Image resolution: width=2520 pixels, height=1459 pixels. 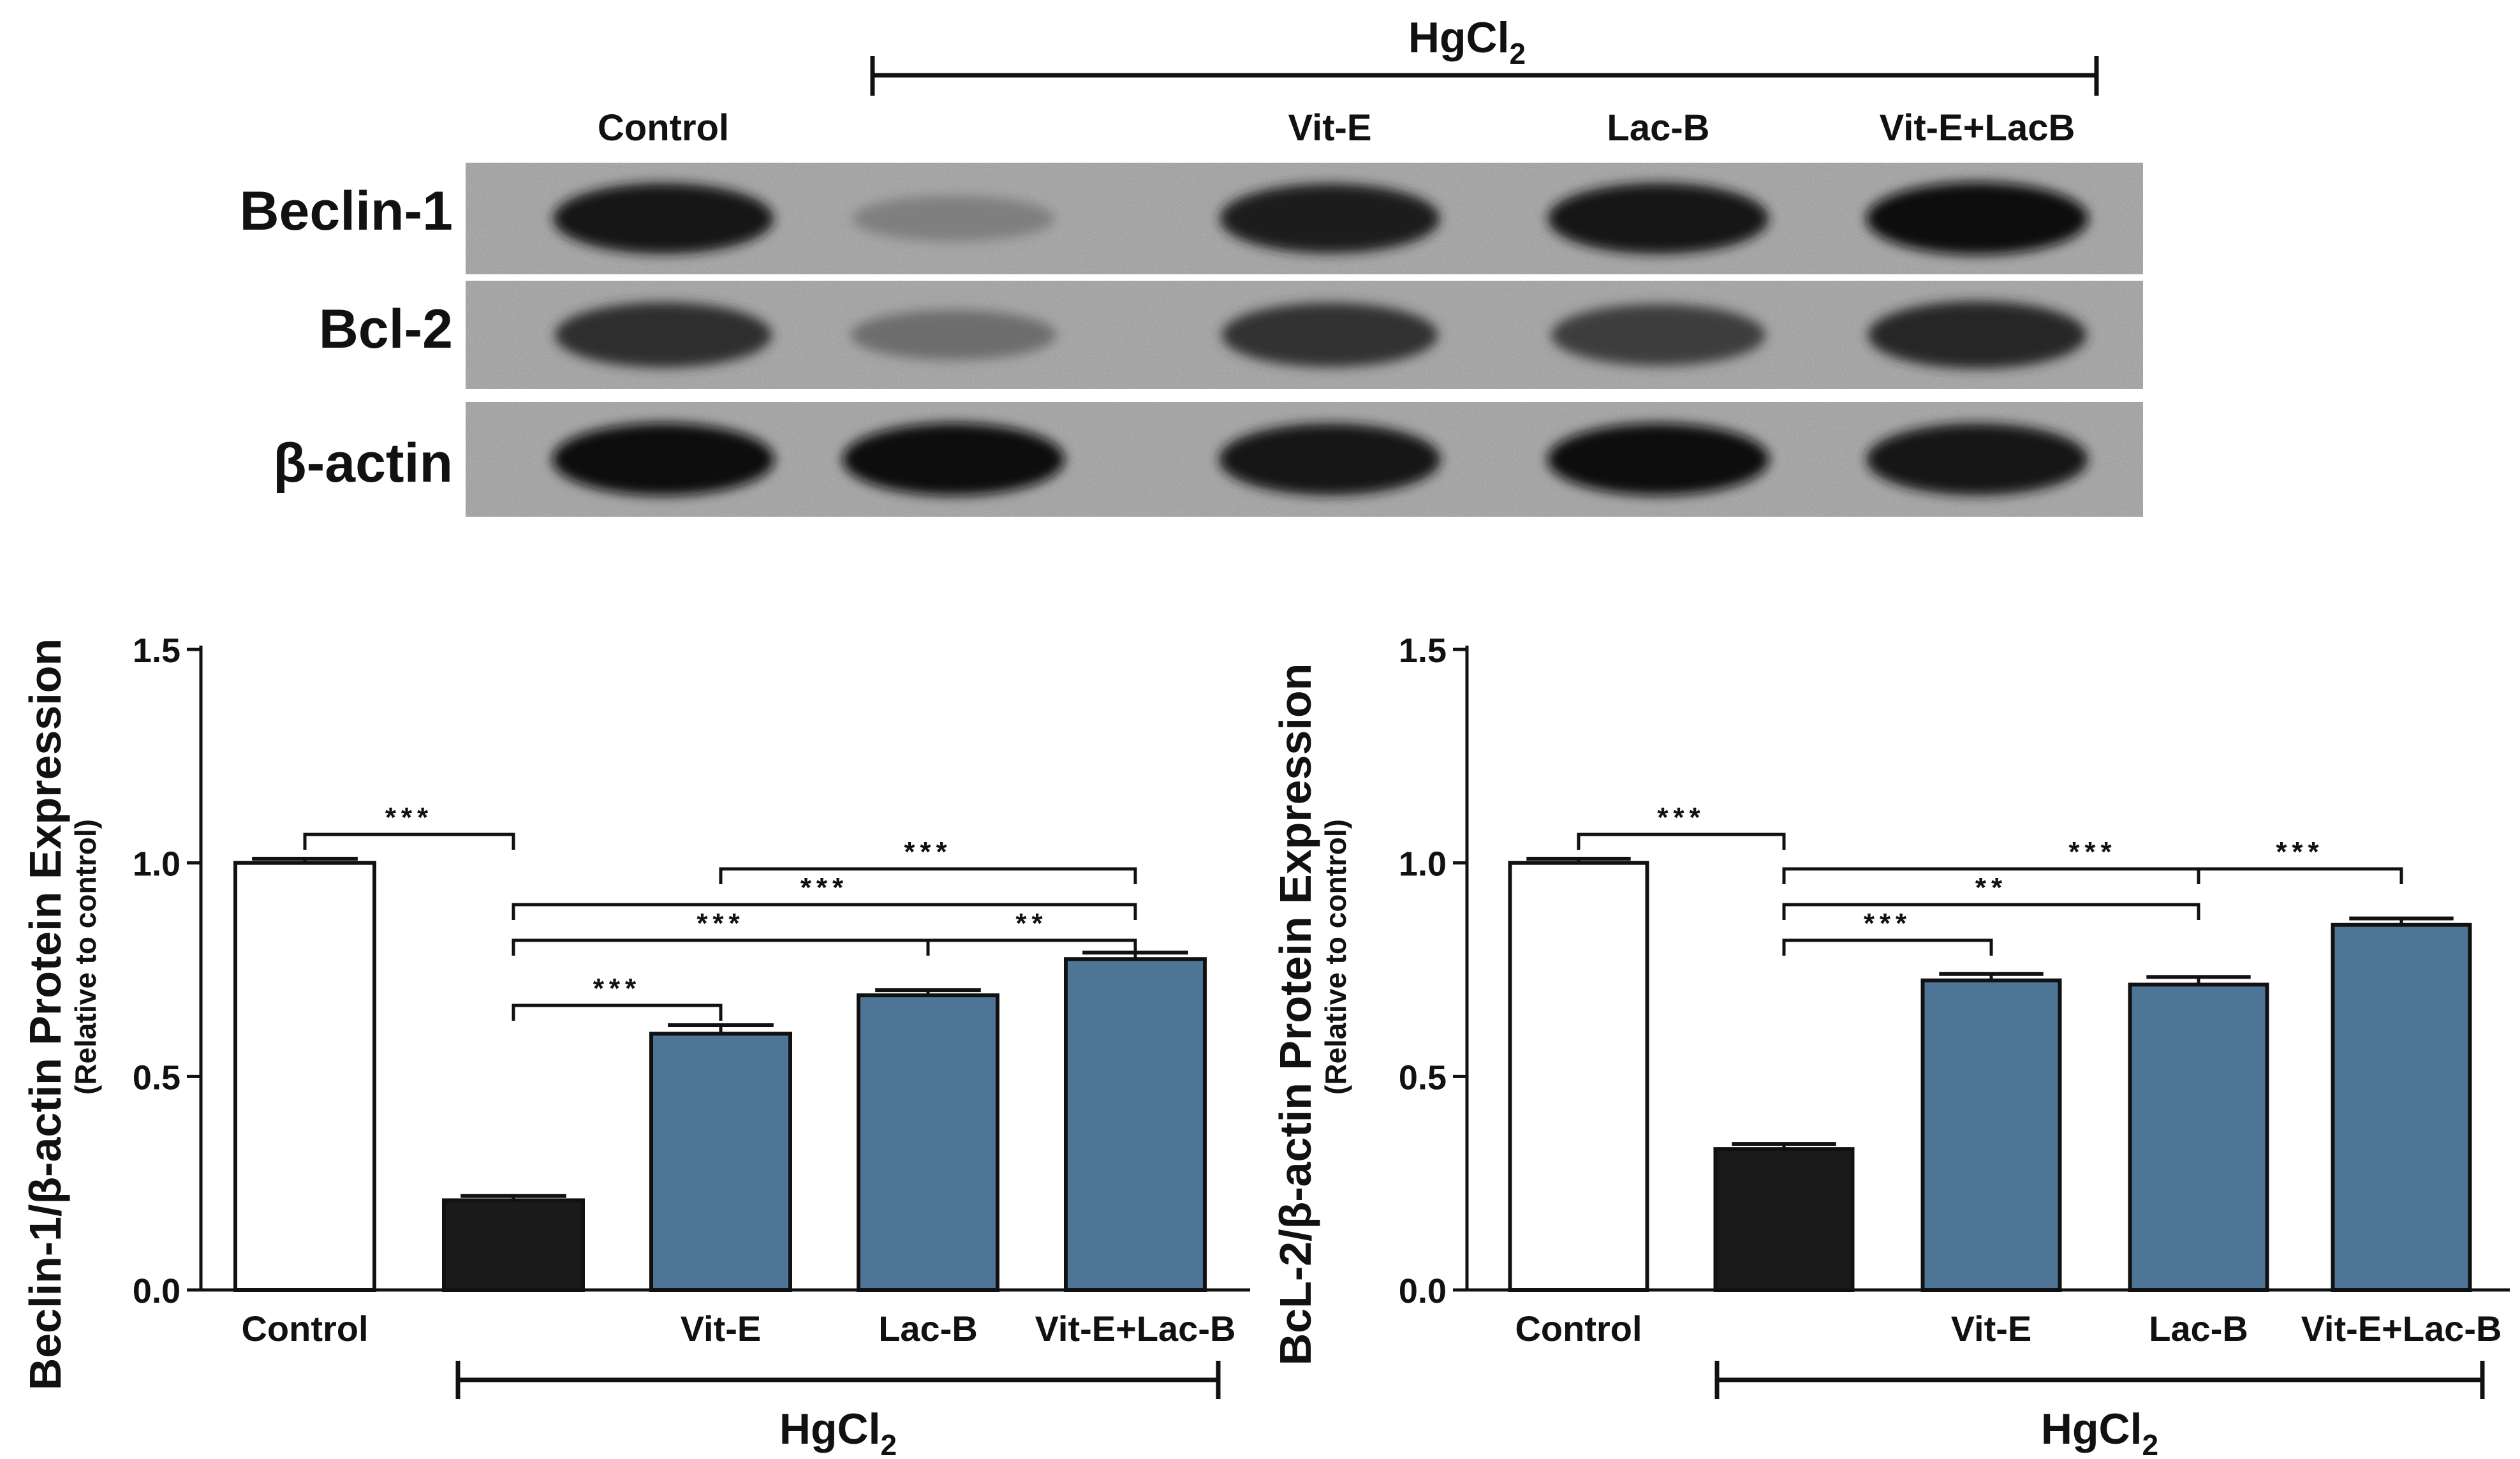 What do you see at coordinates (363, 464) in the screenshot?
I see `blot-protein-label: β-actin` at bounding box center [363, 464].